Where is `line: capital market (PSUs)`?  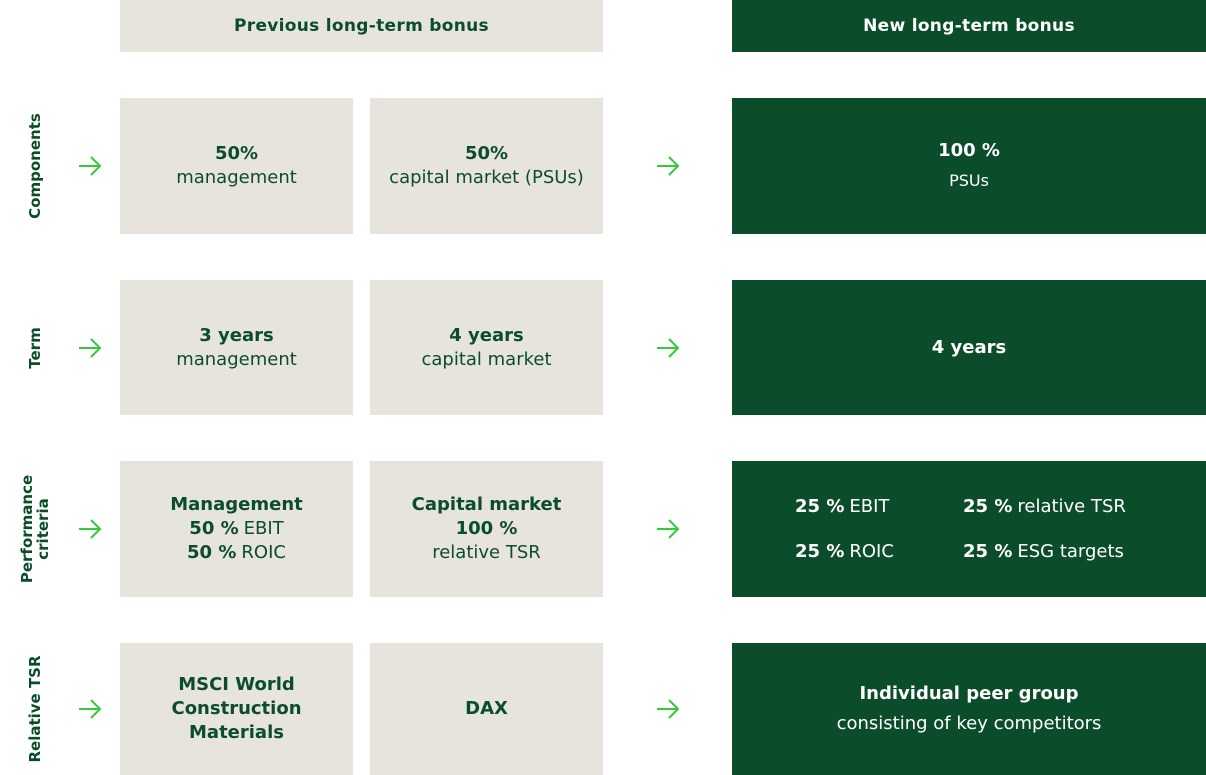 line: capital market (PSUs) is located at coordinates (486, 178).